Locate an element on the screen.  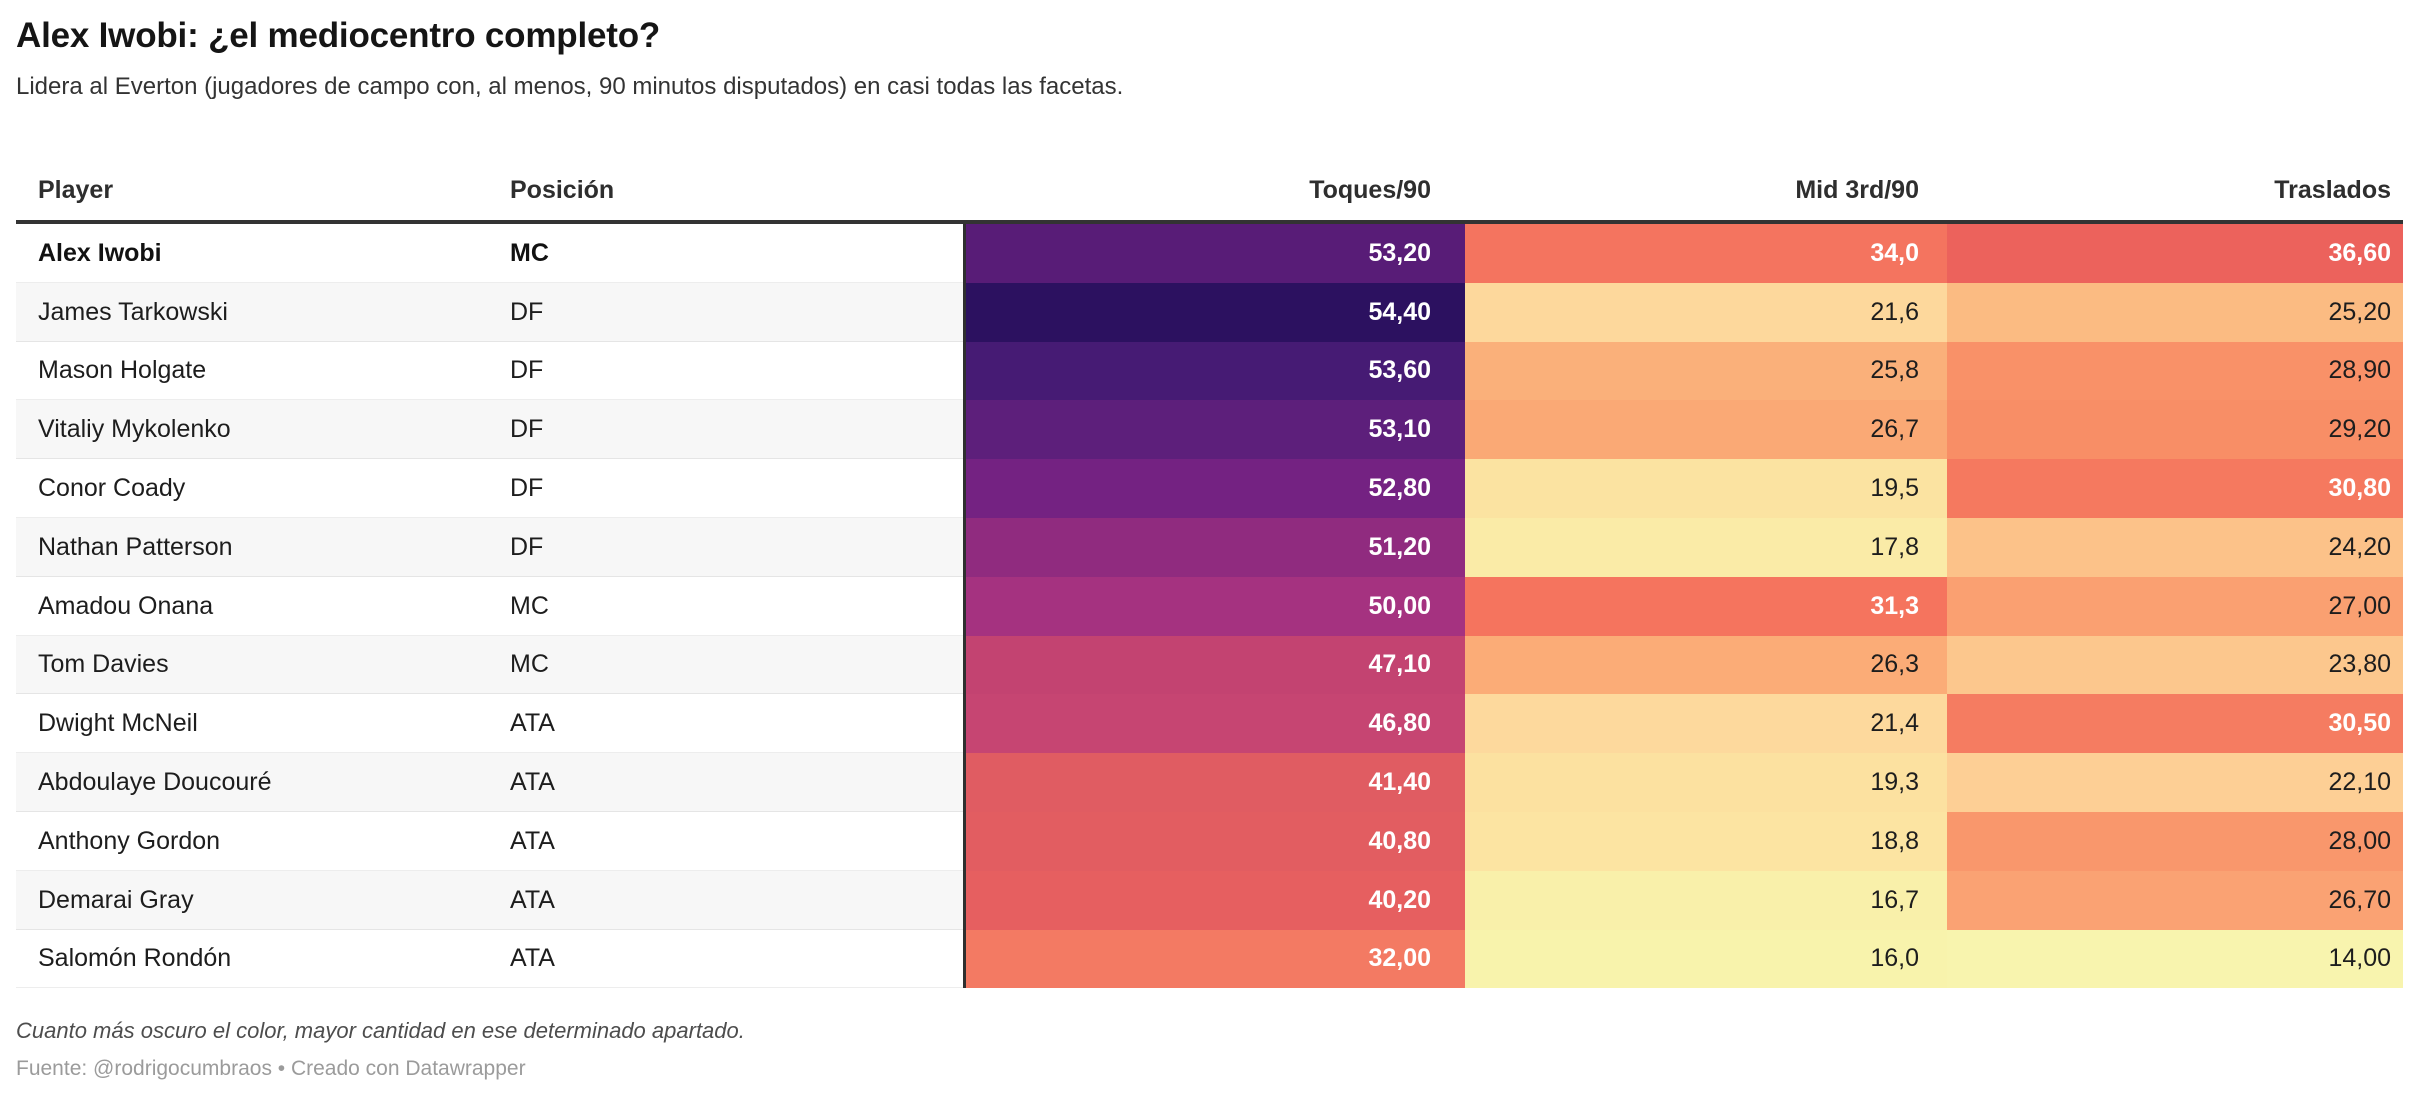
table-row: Mason Holgate DF 53,60 25,8 28,90 is located at coordinates (1209, 371).